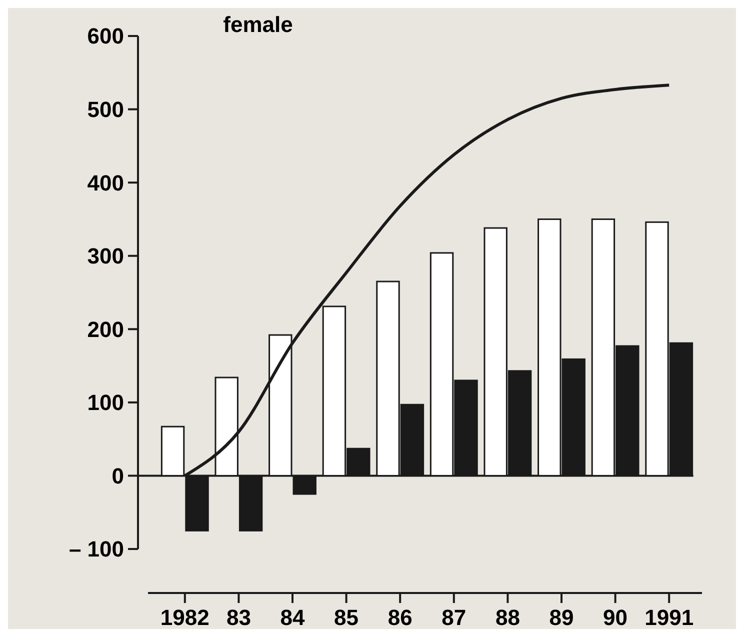  Describe the element at coordinates (118, 475) in the screenshot. I see `y-tick-label: 0` at that location.